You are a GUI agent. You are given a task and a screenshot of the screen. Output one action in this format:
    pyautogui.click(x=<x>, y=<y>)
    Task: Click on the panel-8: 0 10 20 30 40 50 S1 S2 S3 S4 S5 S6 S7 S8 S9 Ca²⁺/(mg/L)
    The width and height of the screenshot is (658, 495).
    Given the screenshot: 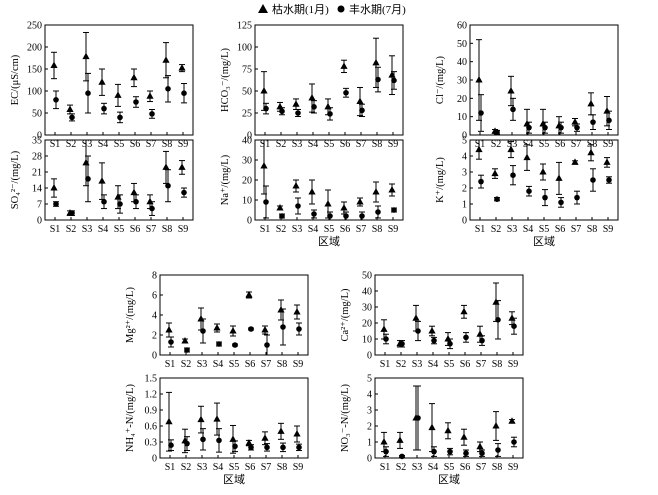 What is the action you would take?
    pyautogui.click(x=432, y=320)
    